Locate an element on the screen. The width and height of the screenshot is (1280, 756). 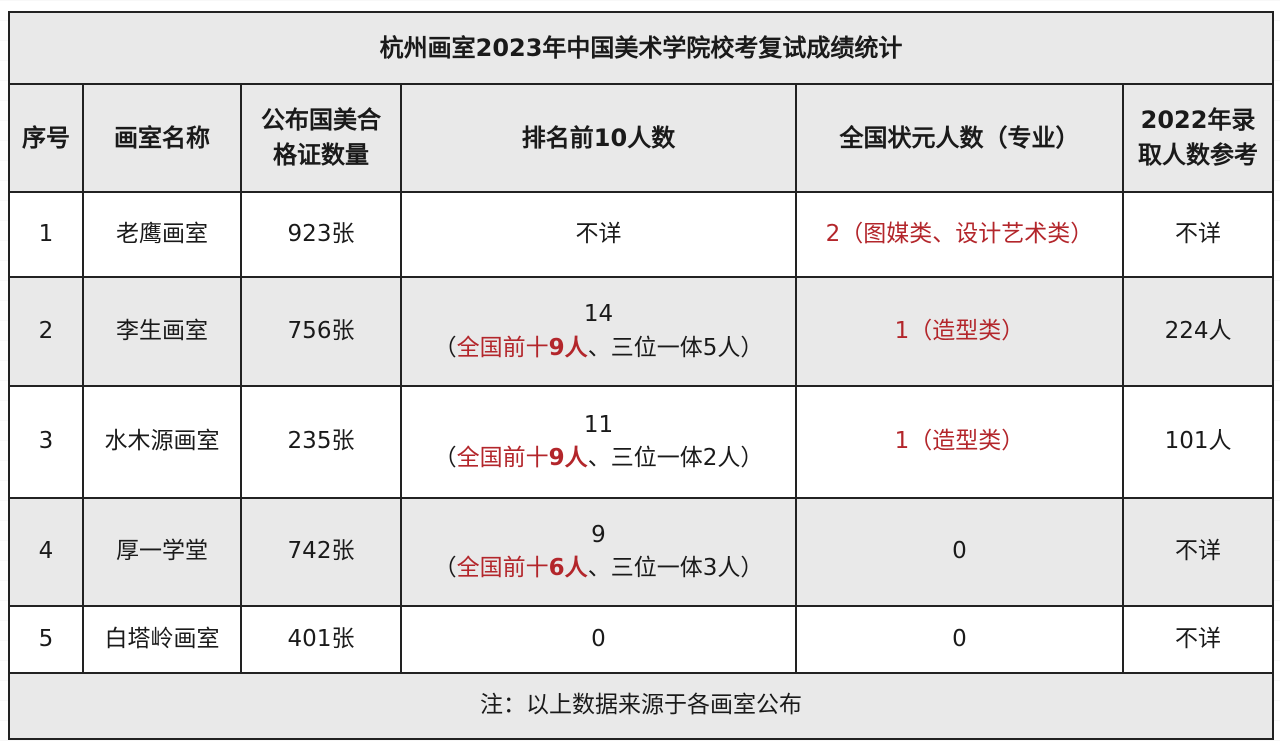
table-row: 2 李生画室 756张 14 （全国前十9人、三位一体5人） 1（造型类） 224人 is located at coordinates (641, 331).